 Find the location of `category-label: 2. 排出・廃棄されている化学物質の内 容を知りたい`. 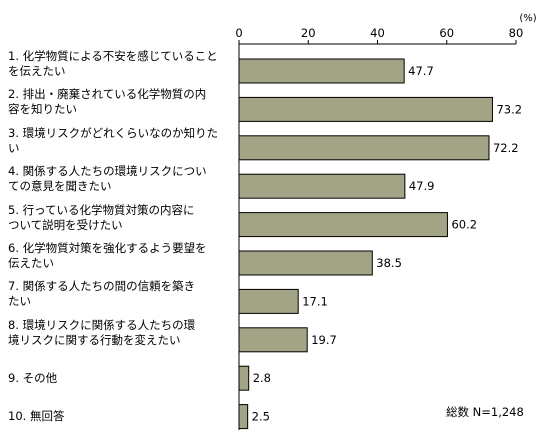

category-label: 2. 排出・廃棄されている化学物質の内 容を知りたい is located at coordinates (107, 102).